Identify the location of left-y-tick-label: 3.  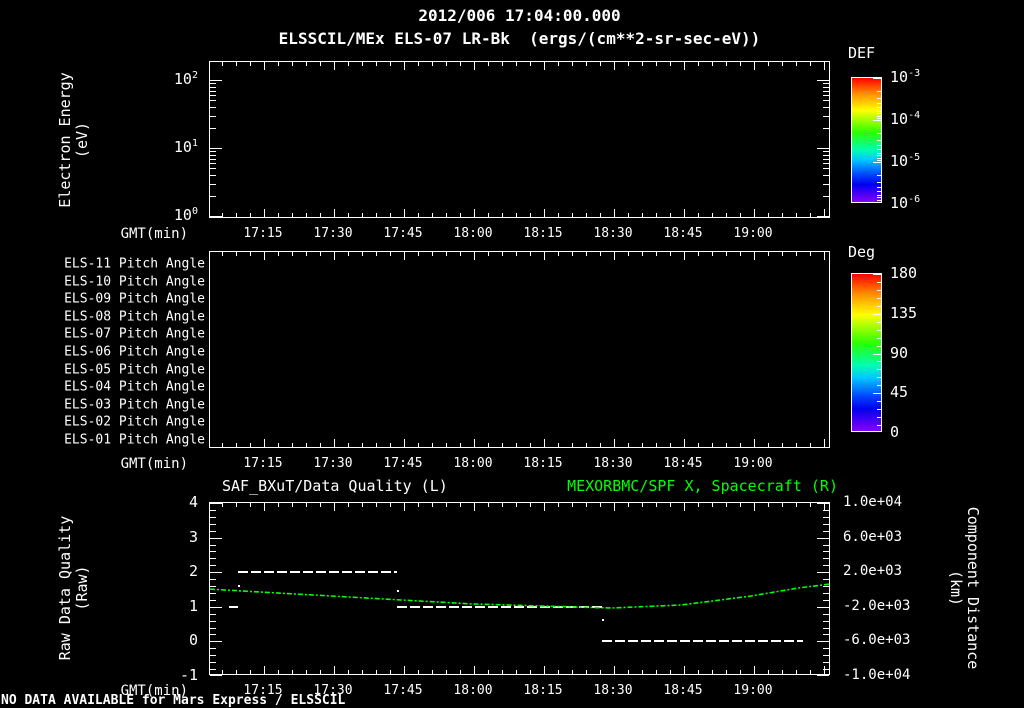
(193, 536).